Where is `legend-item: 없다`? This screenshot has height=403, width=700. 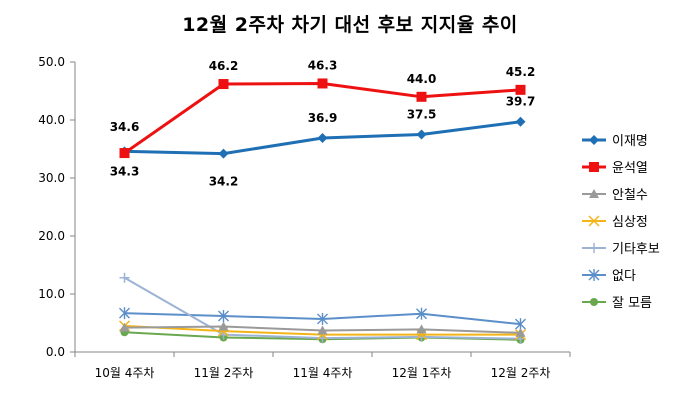
legend-item: 없다 is located at coordinates (609, 276).